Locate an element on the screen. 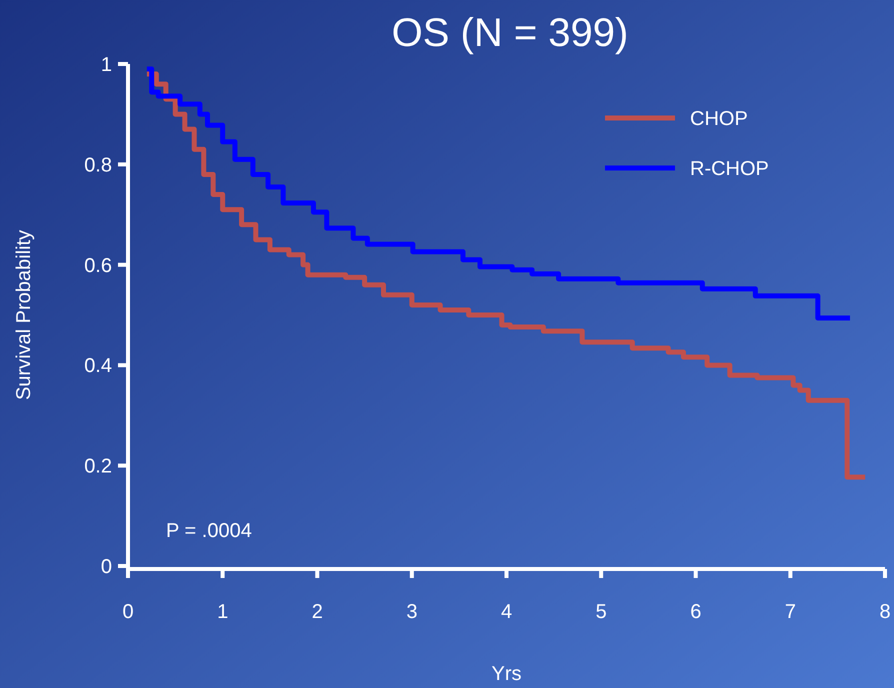 The image size is (894, 688). x-tick-label: 8 is located at coordinates (885, 612).